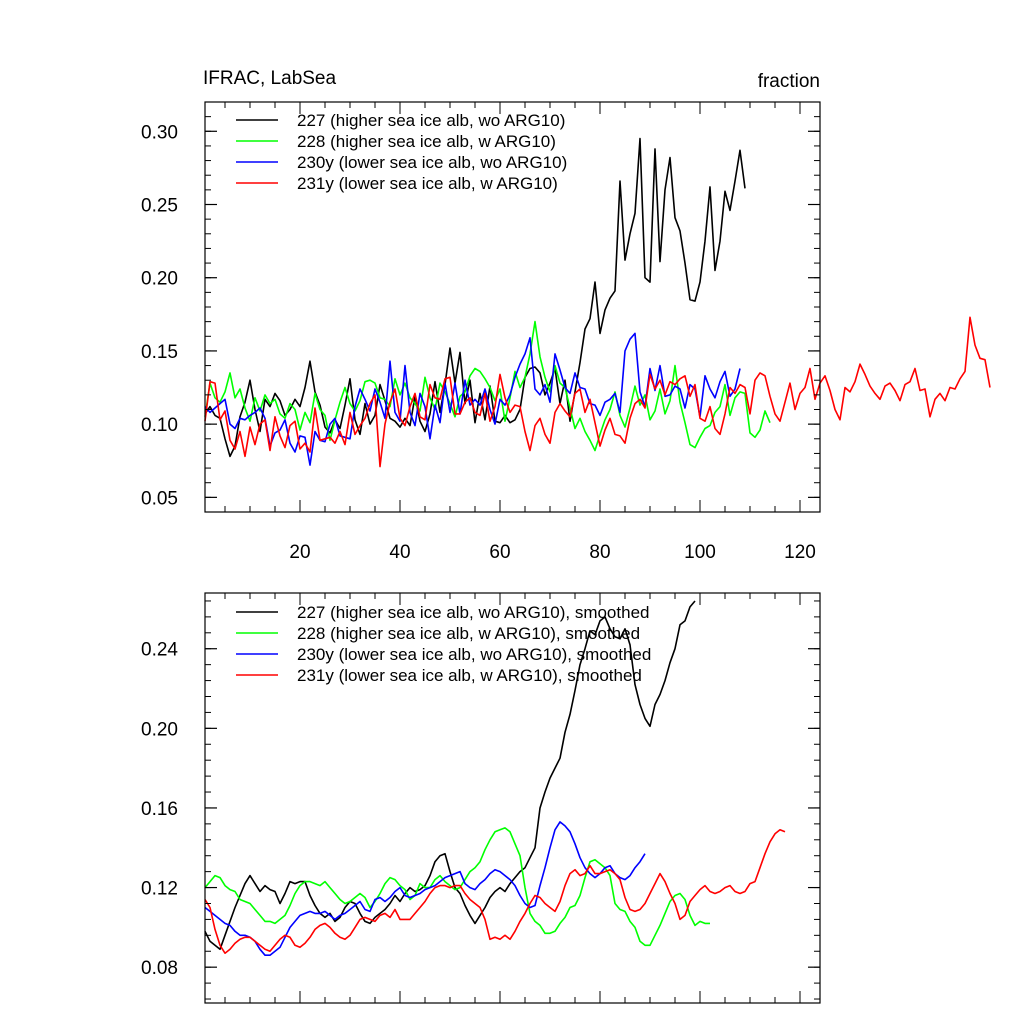 The width and height of the screenshot is (1024, 1024). I want to click on y-tick-label: 0.08, so click(159, 968).